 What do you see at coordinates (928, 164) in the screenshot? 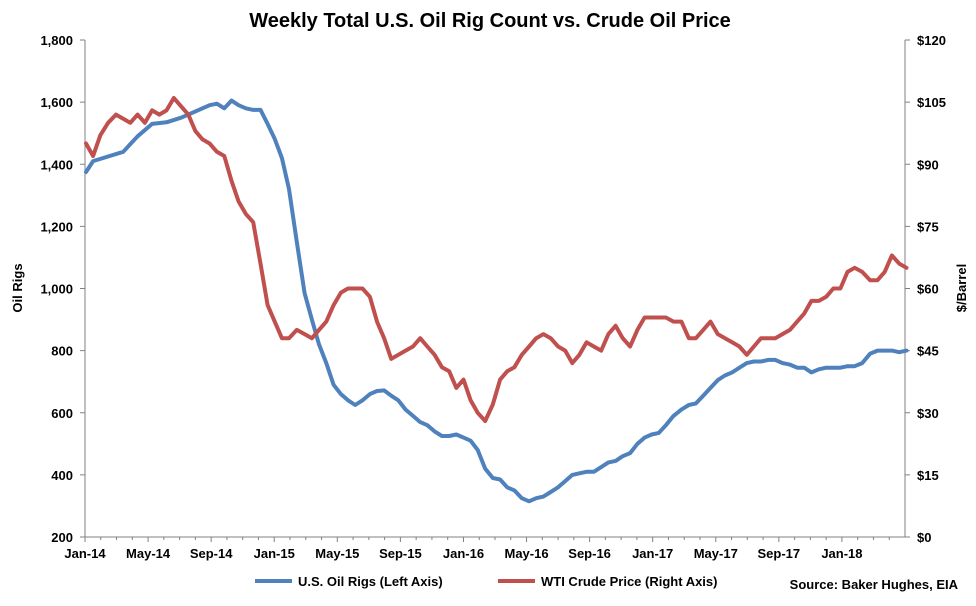
I see `right-tick-label: $90` at bounding box center [928, 164].